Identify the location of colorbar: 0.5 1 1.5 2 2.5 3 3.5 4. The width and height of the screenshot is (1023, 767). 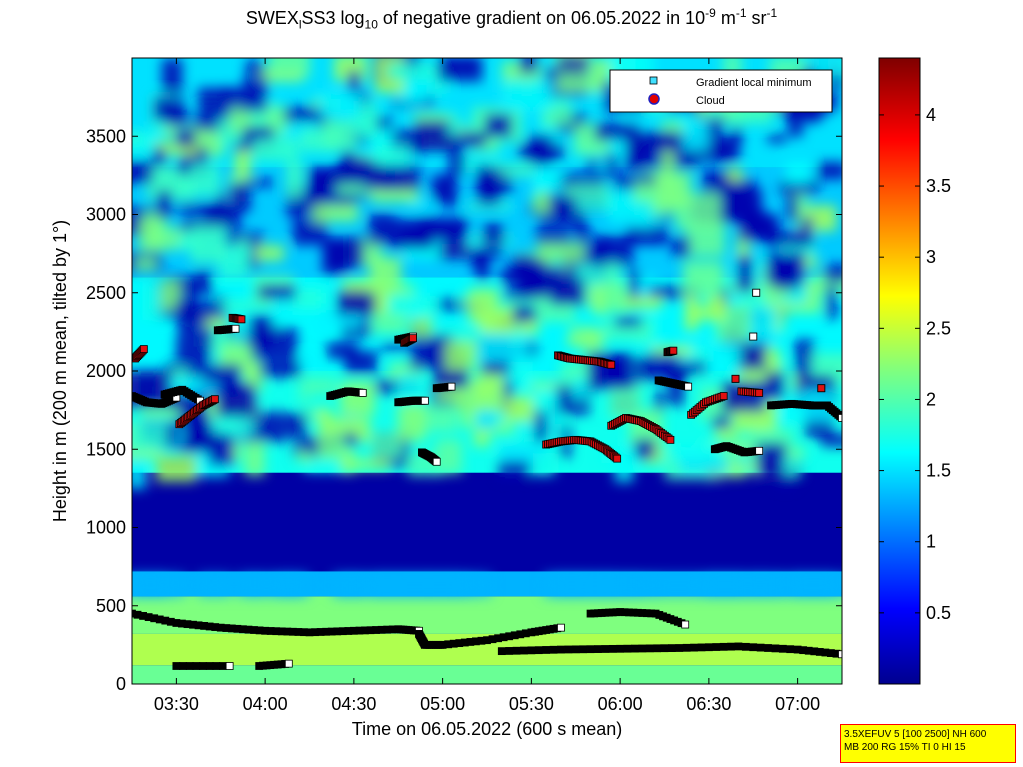
(914, 371).